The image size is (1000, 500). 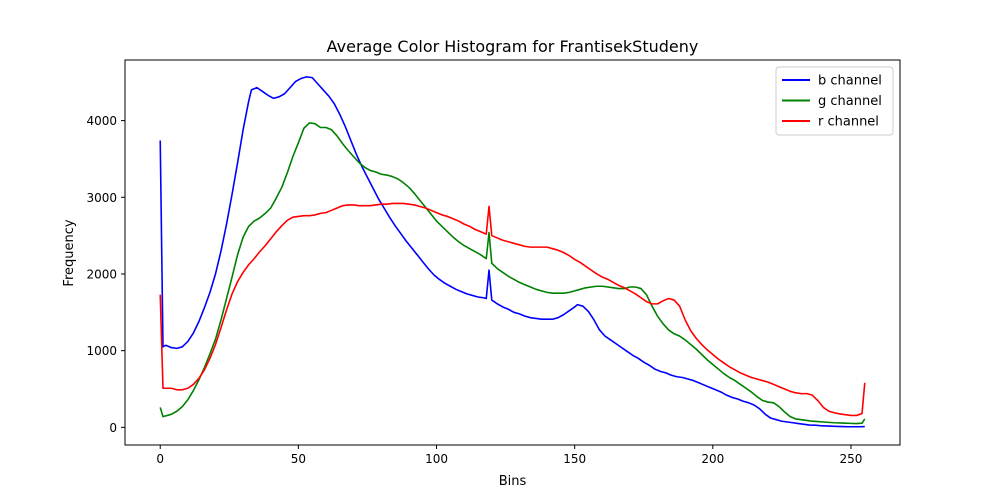 What do you see at coordinates (436, 459) in the screenshot?
I see `x-tick-label: 100` at bounding box center [436, 459].